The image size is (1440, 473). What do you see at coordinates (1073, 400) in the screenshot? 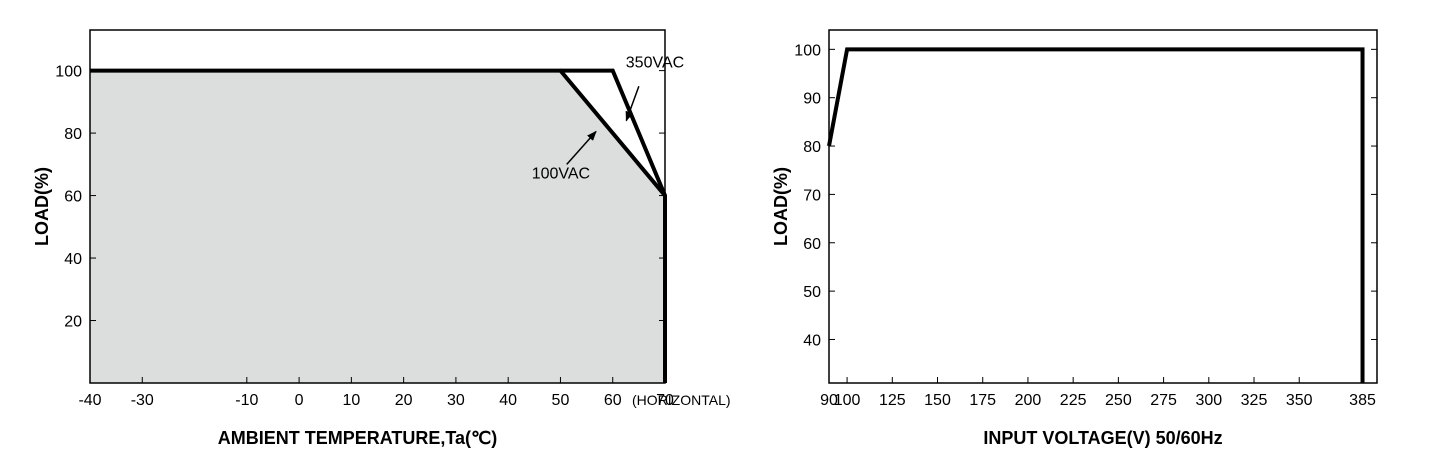
I see `x-tick-label: 225` at bounding box center [1073, 400].